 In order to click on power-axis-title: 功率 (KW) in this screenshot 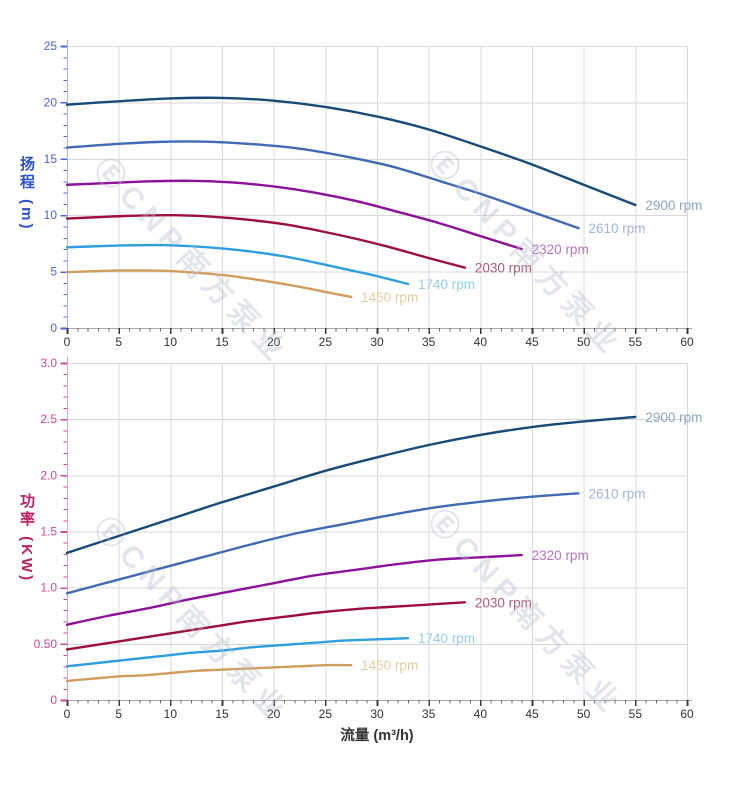, I will do `click(26, 538)`.